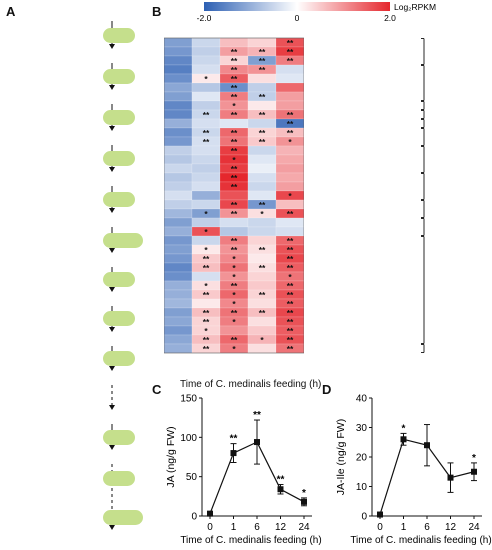 The height and width of the screenshot is (550, 492). Describe the element at coordinates (157, 11) in the screenshot. I see `panel-letter-b: B` at that location.